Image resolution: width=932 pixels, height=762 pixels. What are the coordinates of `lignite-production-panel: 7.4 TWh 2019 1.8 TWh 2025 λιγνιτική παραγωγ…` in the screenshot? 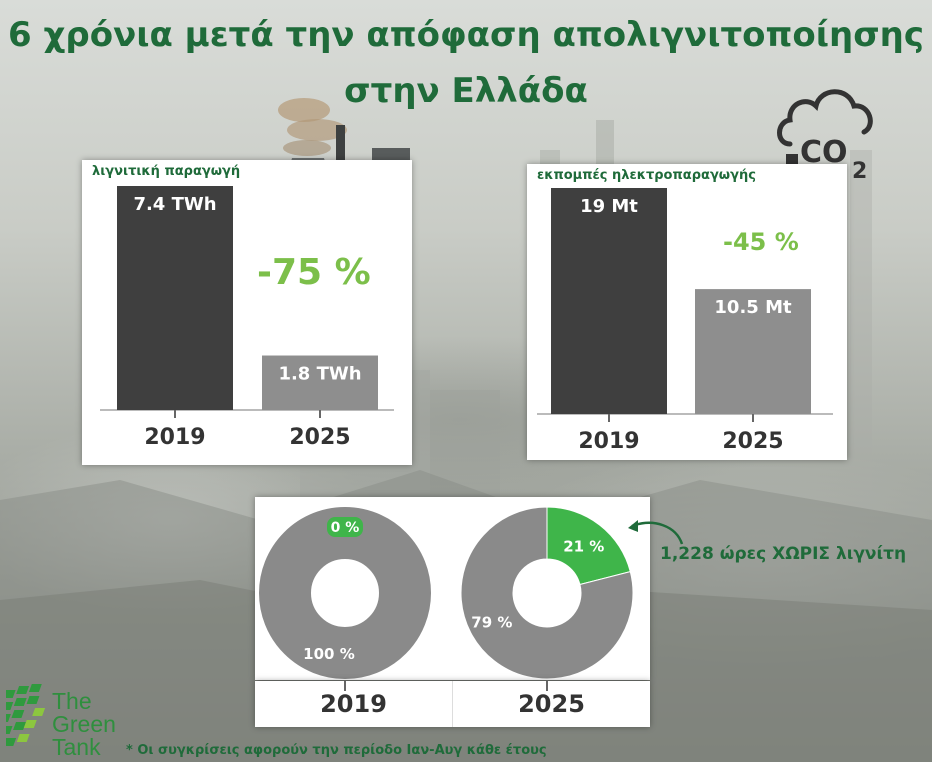 It's located at (247, 312).